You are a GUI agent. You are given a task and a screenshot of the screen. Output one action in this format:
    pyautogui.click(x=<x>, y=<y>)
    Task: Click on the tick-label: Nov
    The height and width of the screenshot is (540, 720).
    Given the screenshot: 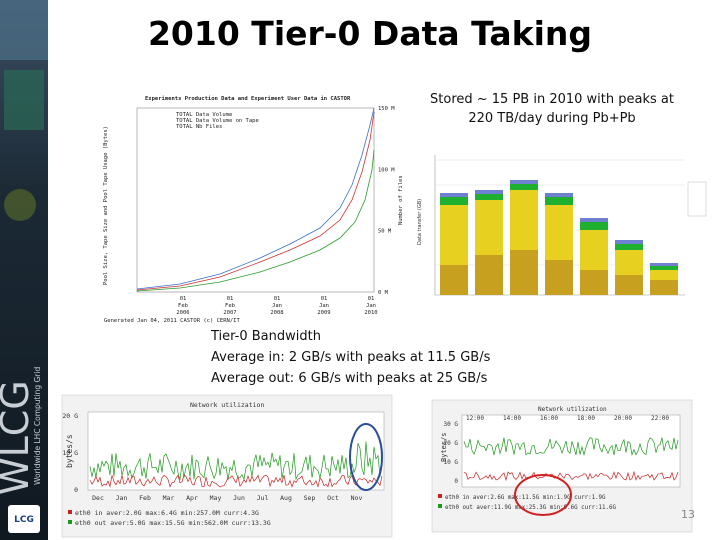 What is the action you would take?
    pyautogui.click(x=357, y=498)
    